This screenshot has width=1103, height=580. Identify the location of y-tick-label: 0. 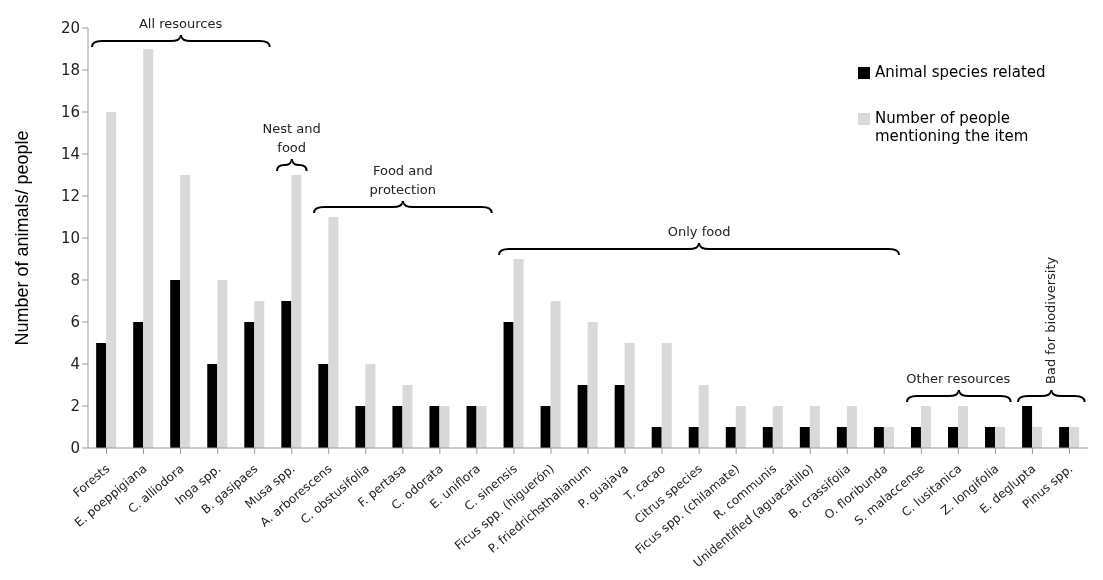
(75, 448).